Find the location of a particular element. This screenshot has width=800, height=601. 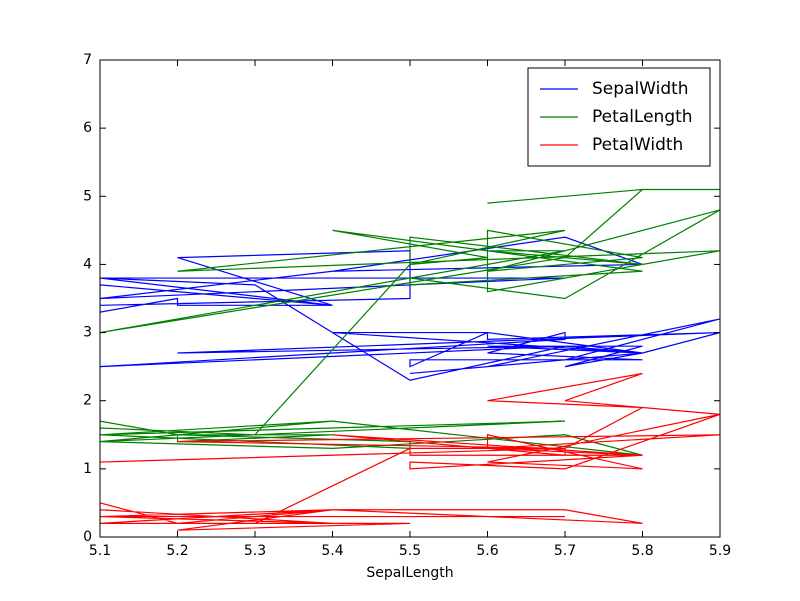

x-tick-label: 5.9 is located at coordinates (720, 551).